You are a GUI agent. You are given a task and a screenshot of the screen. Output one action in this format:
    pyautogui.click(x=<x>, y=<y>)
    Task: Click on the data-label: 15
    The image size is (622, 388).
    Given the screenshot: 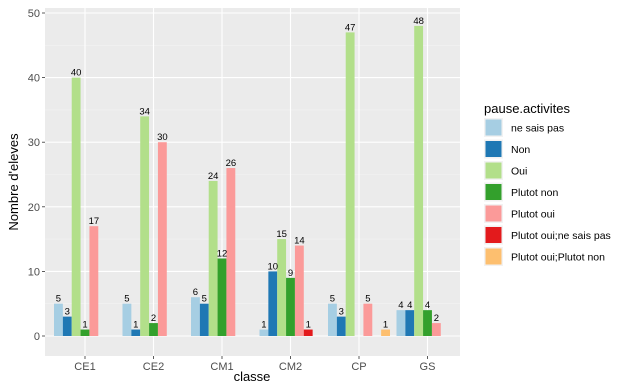 What is the action you would take?
    pyautogui.click(x=281, y=234)
    